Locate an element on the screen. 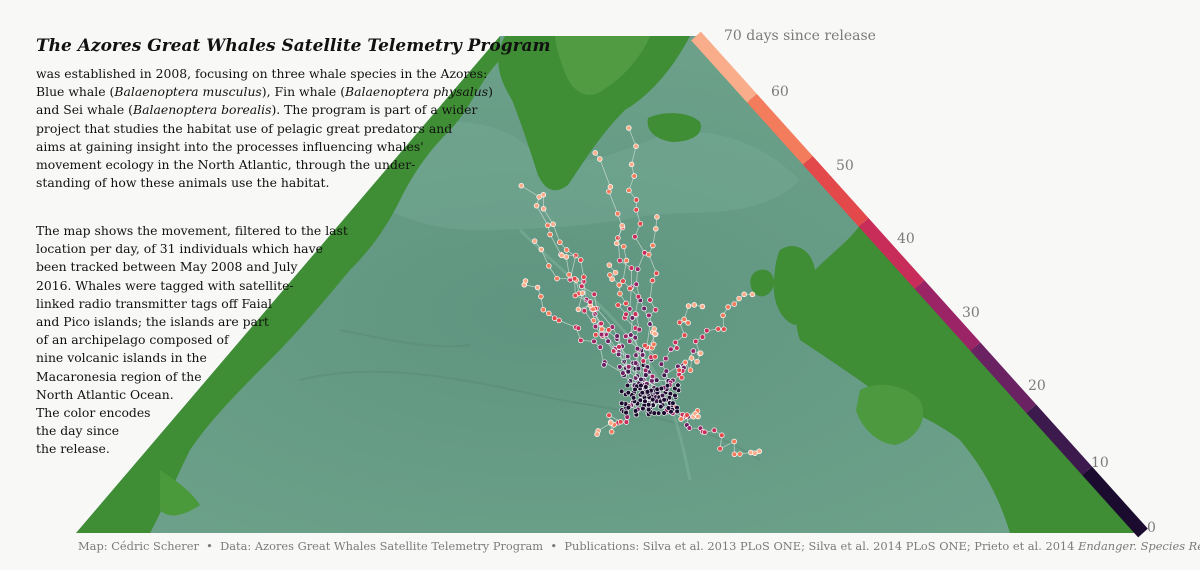  whale-tracks is located at coordinates (640, 291).